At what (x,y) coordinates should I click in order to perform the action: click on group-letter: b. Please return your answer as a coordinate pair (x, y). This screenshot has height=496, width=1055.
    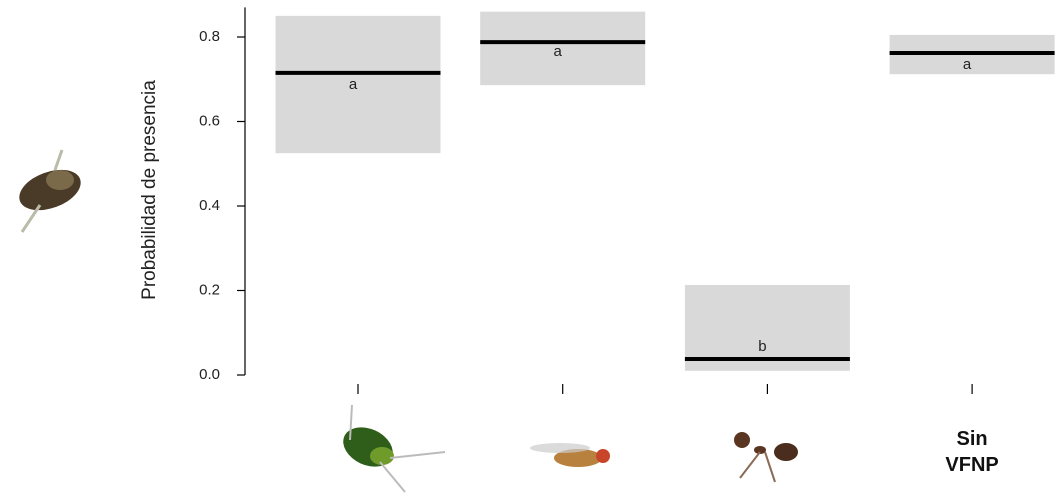
    Looking at the image, I should click on (762, 346).